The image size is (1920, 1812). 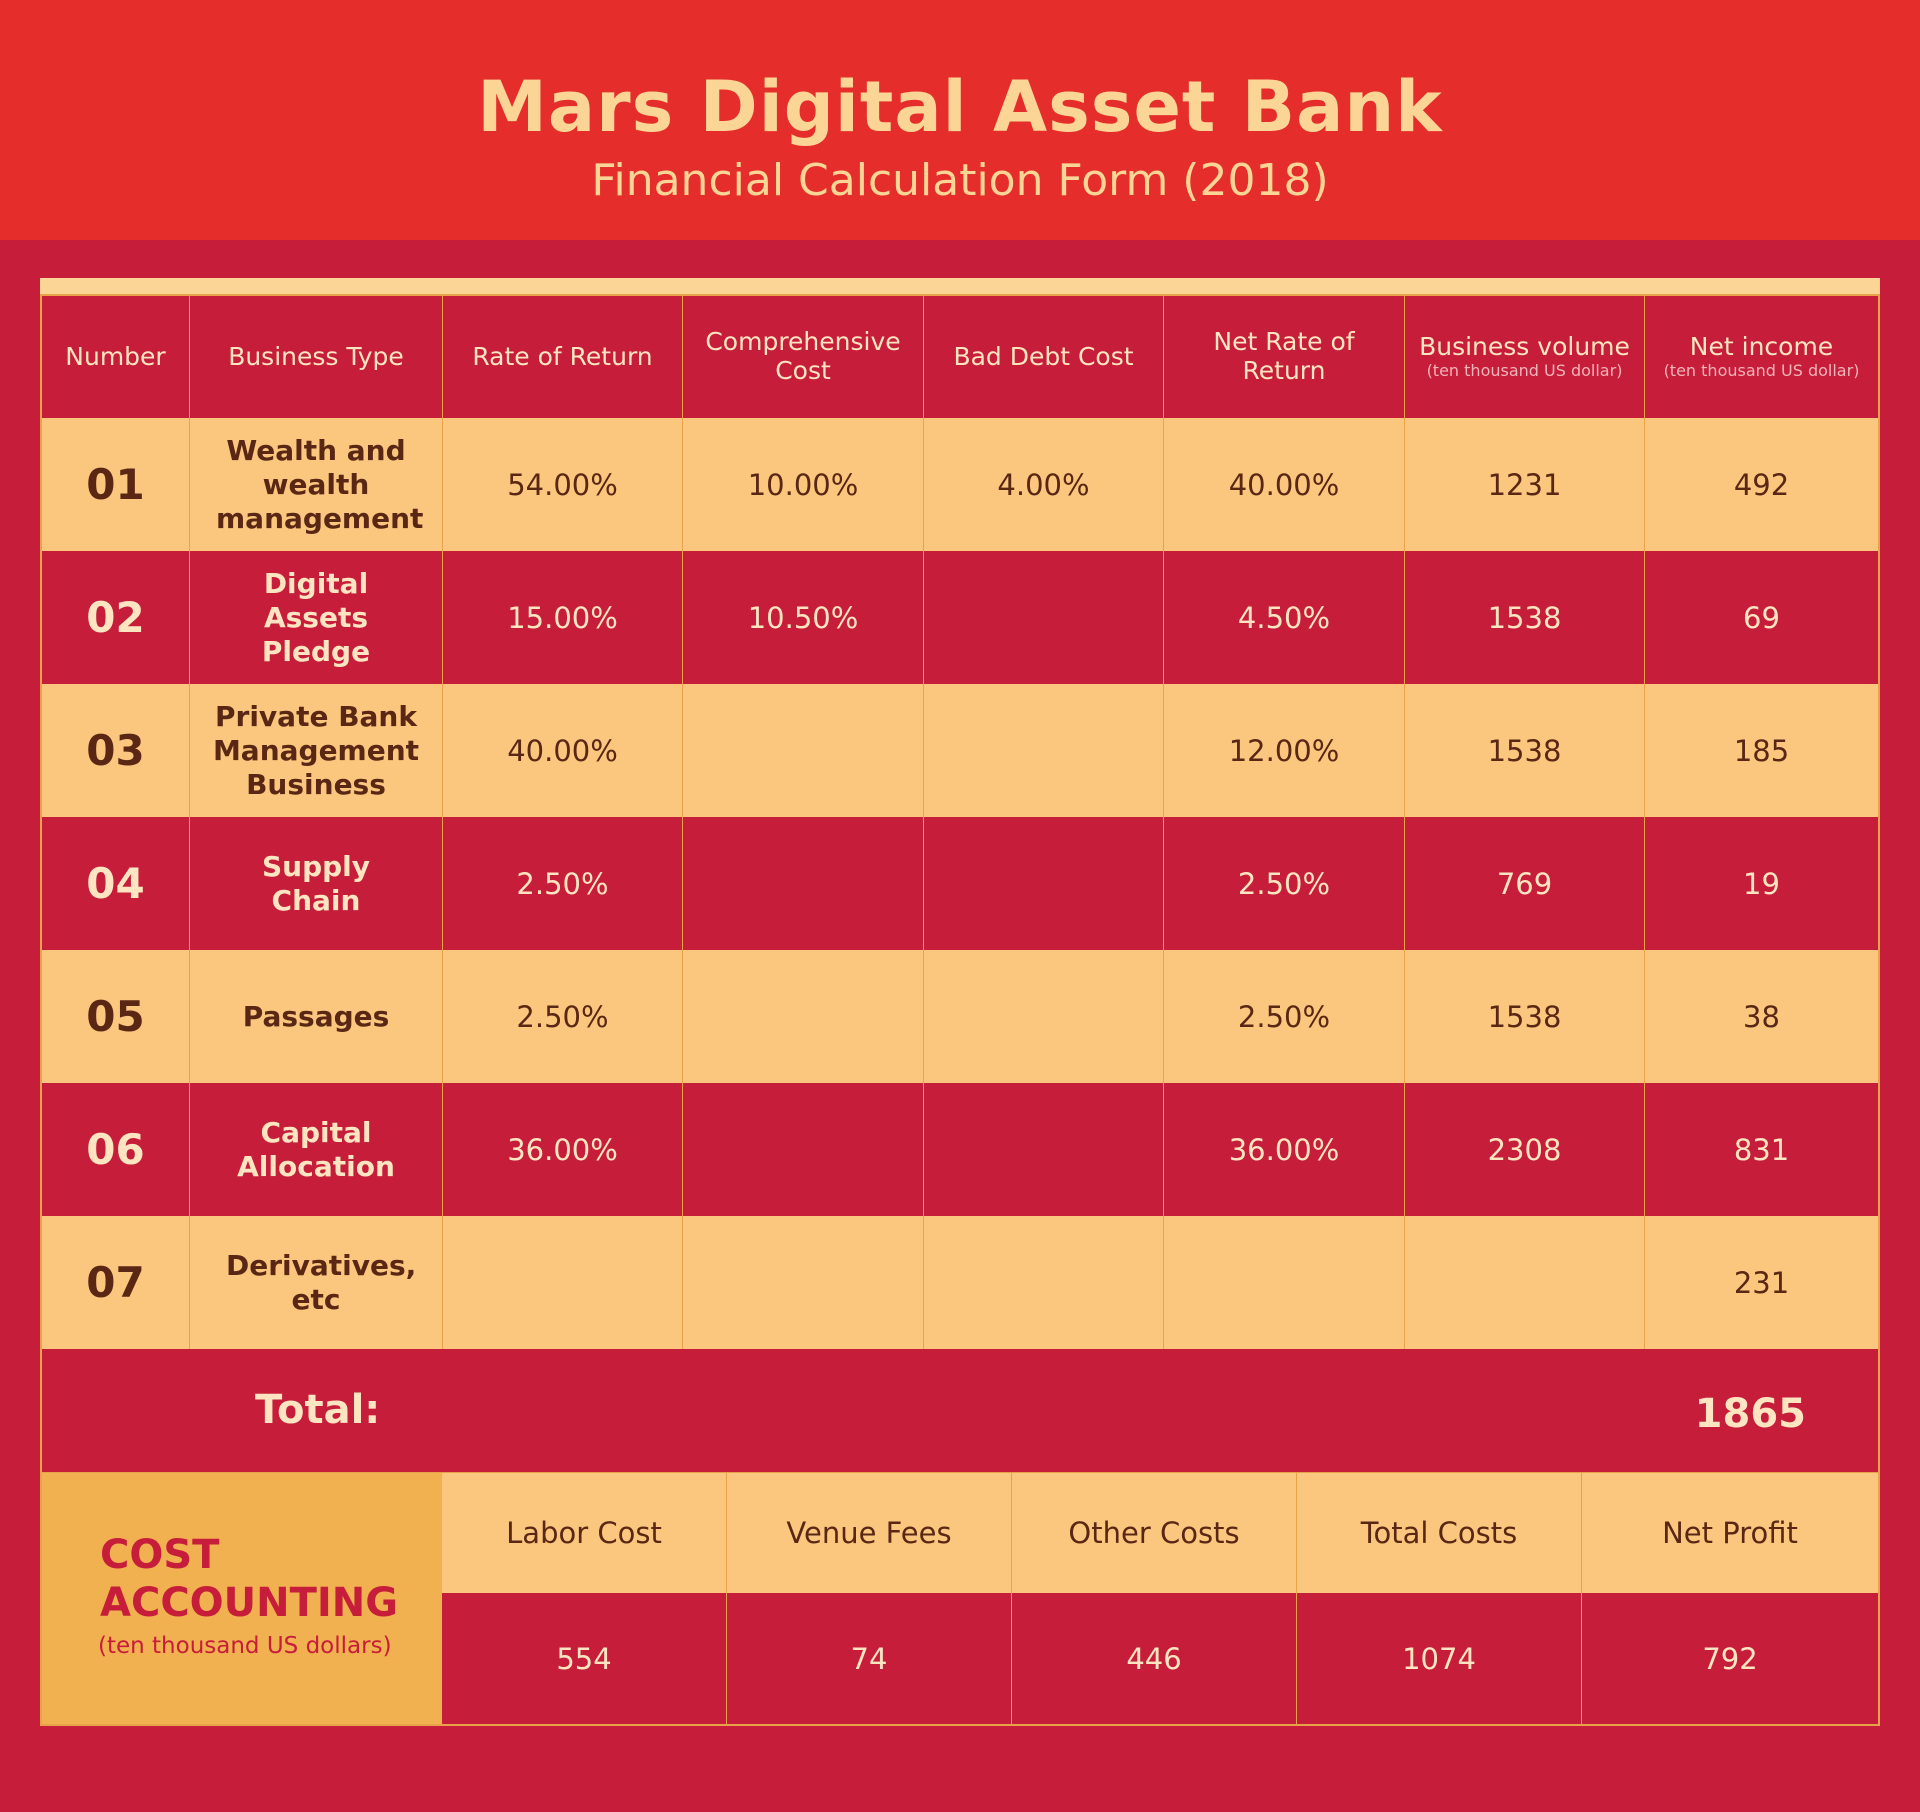 What do you see at coordinates (1044, 356) in the screenshot?
I see `column-header-bad-debt-cost: Bad Debt Cost` at bounding box center [1044, 356].